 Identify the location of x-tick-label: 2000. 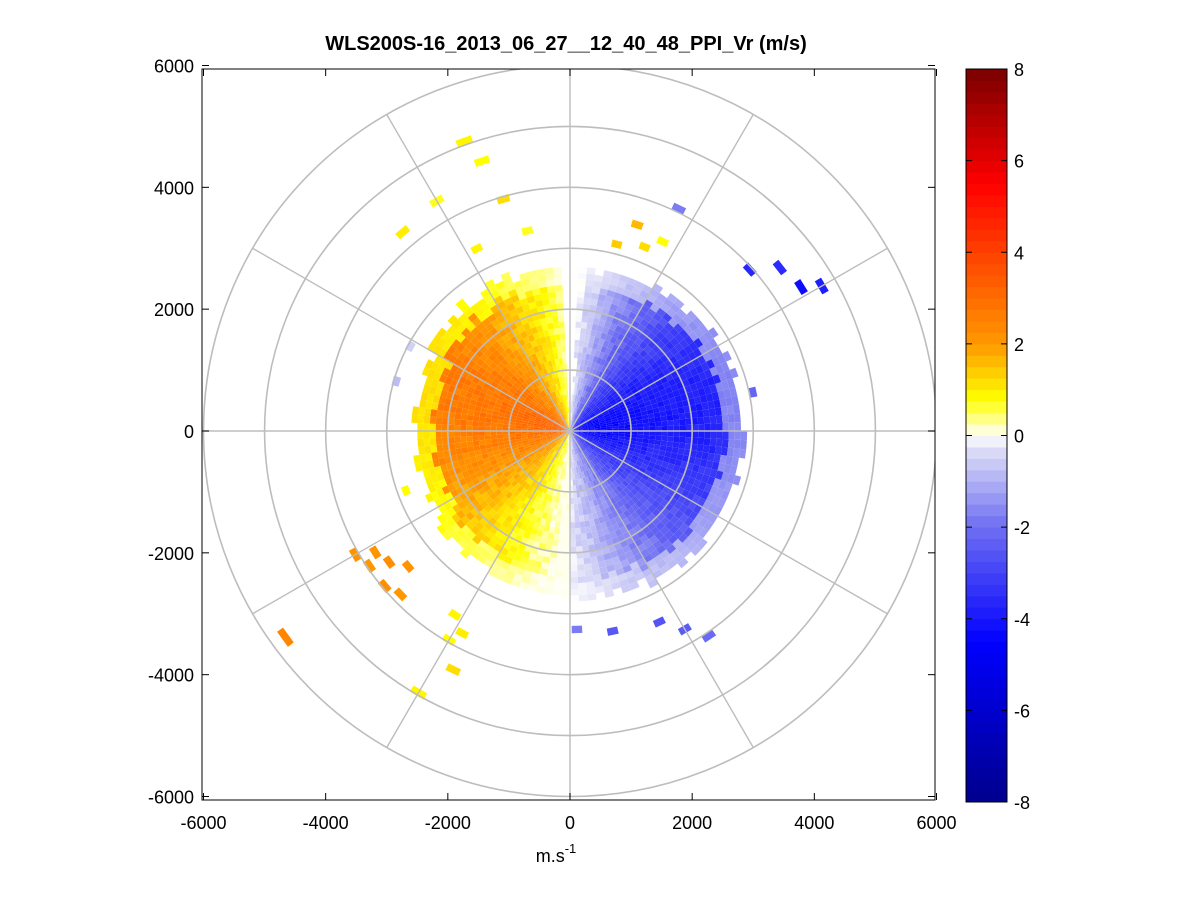
(692, 823).